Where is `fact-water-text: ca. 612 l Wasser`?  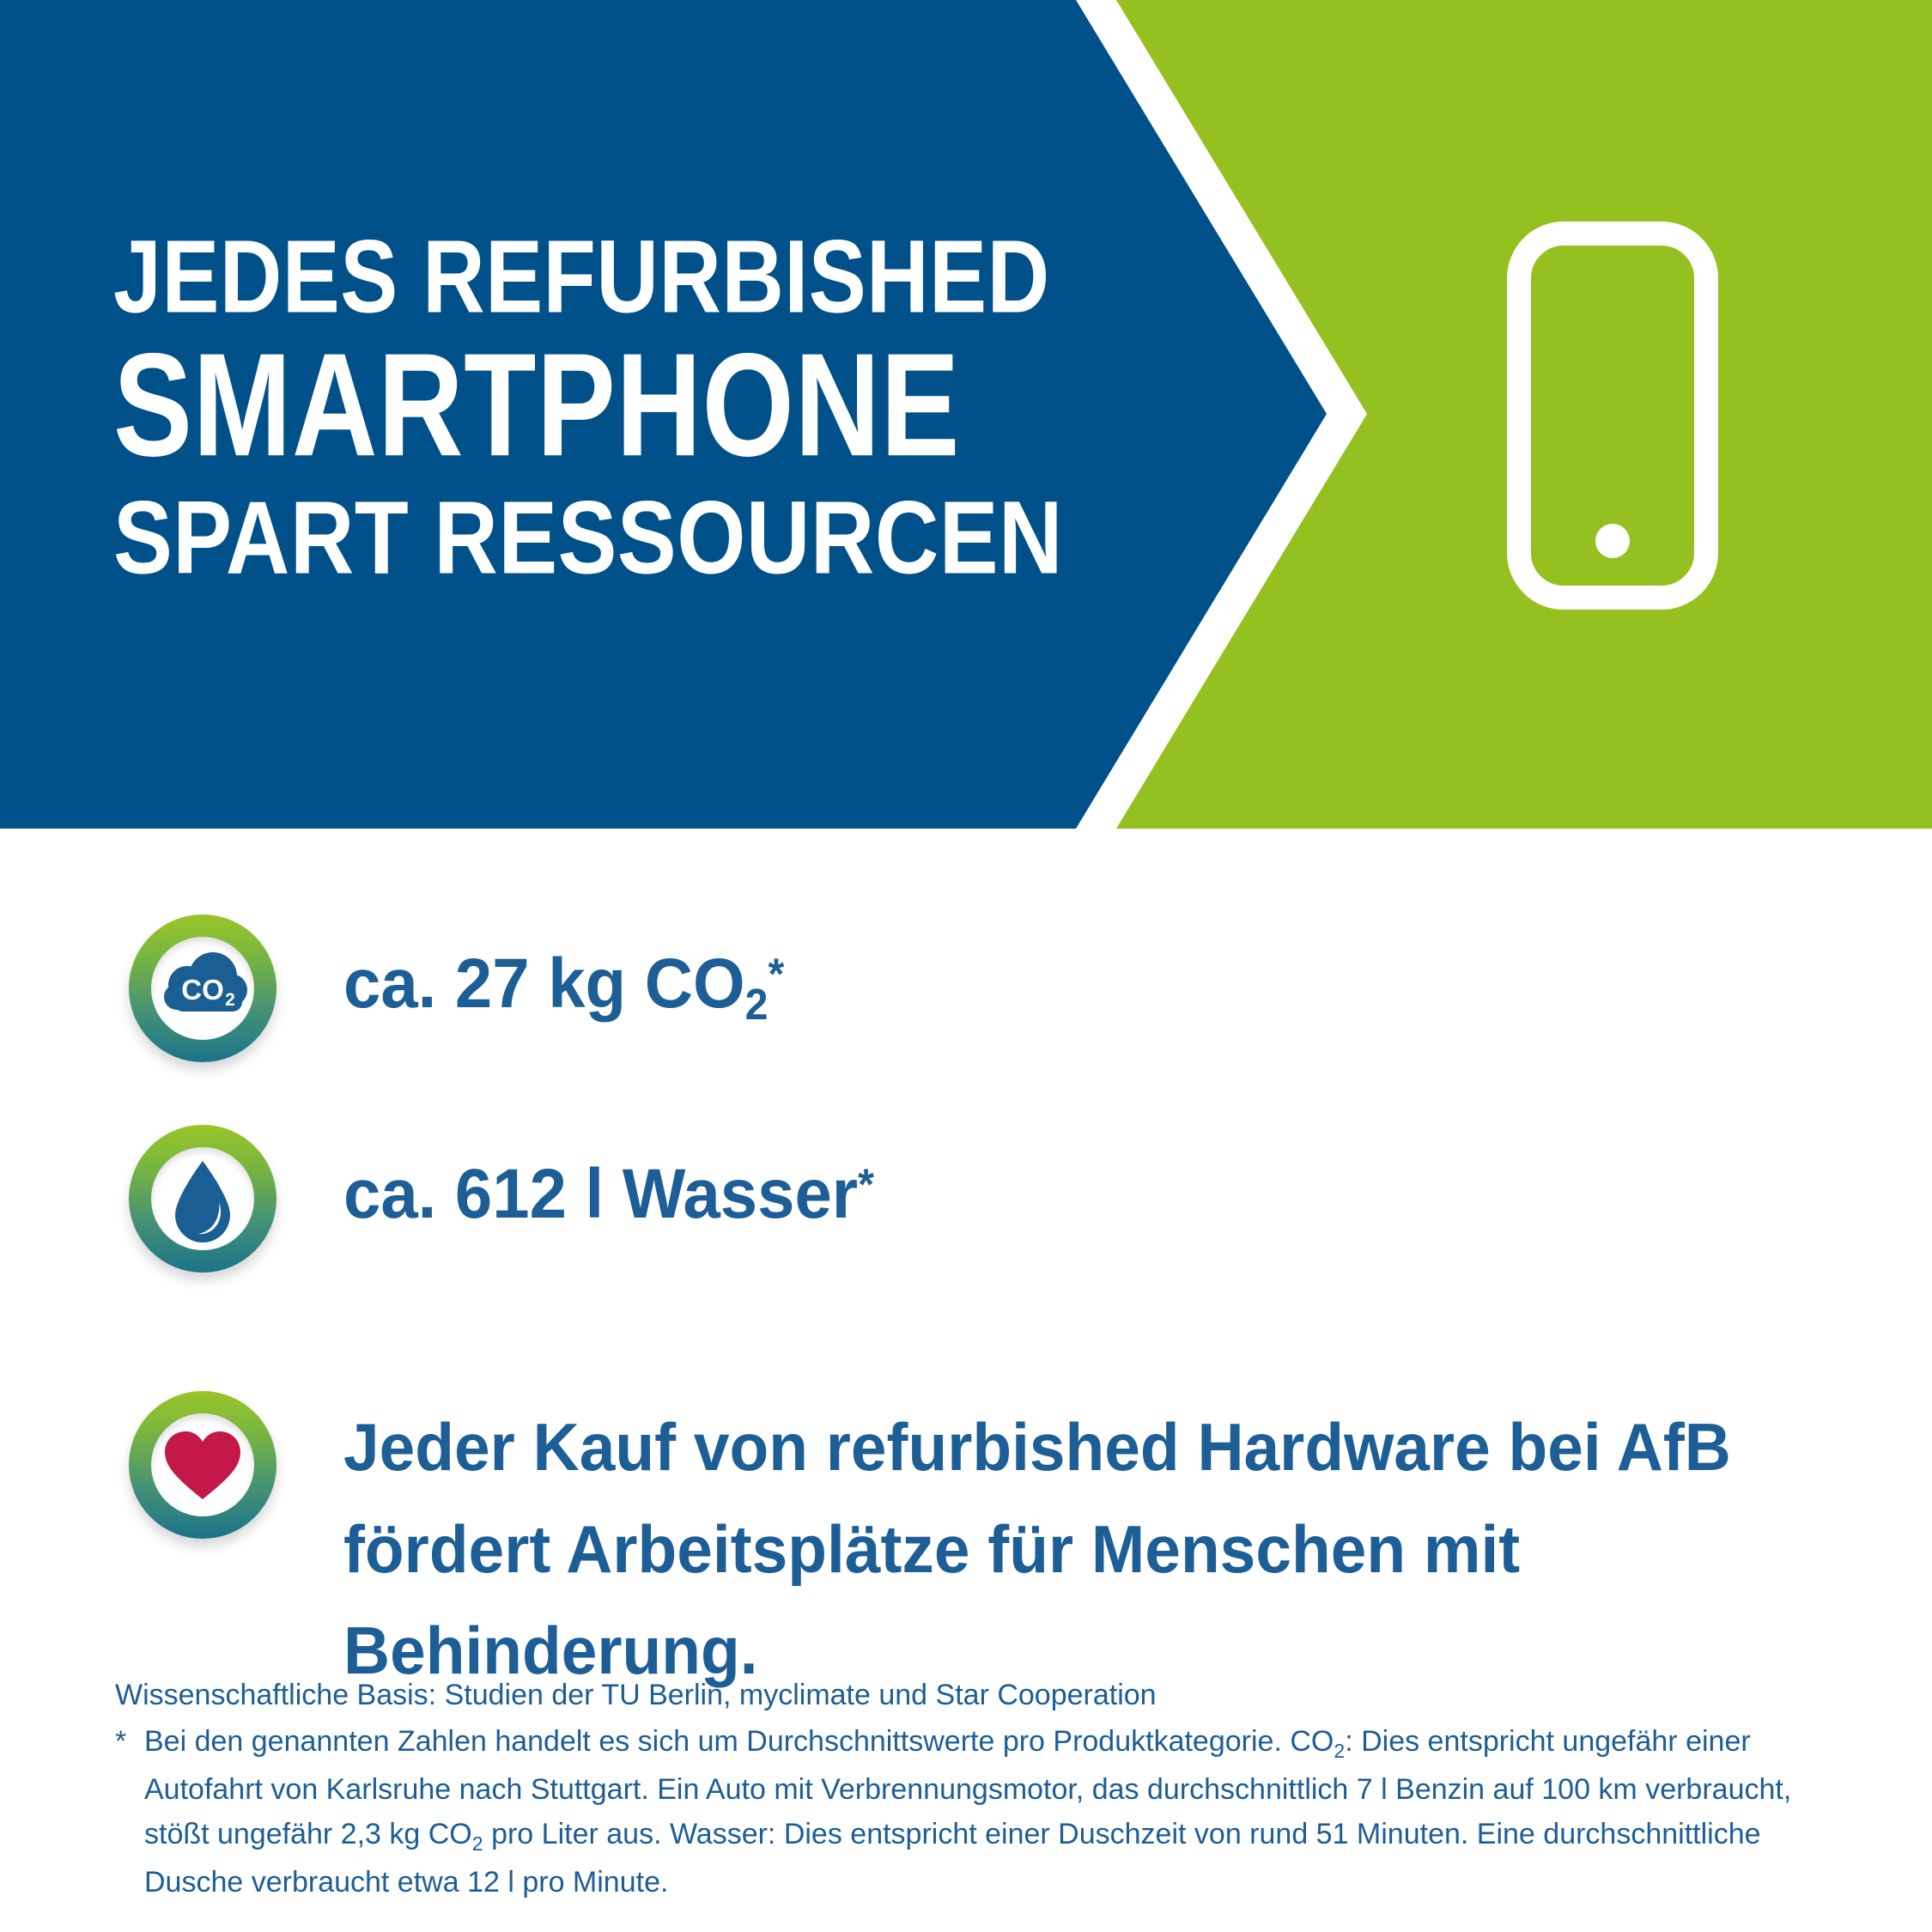 fact-water-text: ca. 612 l Wasser is located at coordinates (601, 1194).